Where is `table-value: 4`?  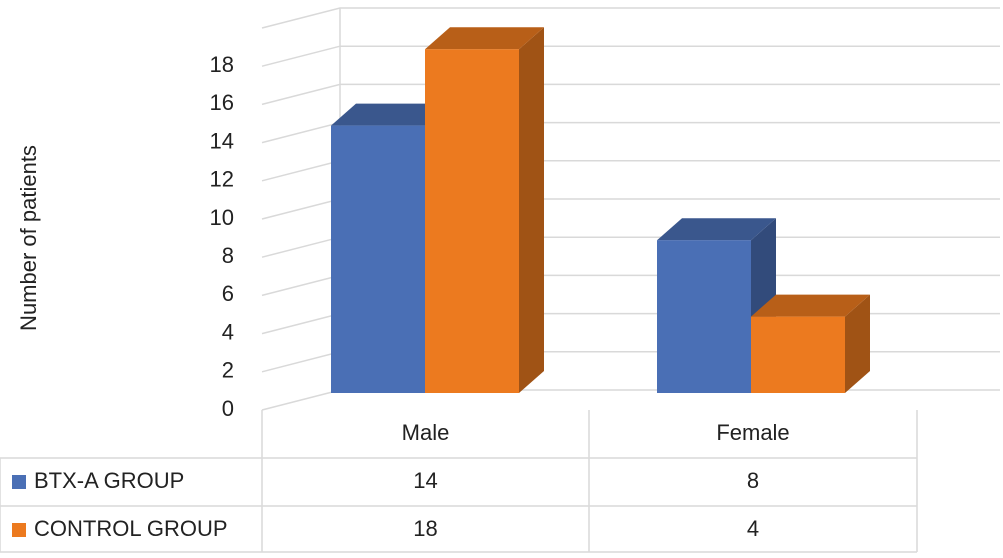
table-value: 4 is located at coordinates (753, 528).